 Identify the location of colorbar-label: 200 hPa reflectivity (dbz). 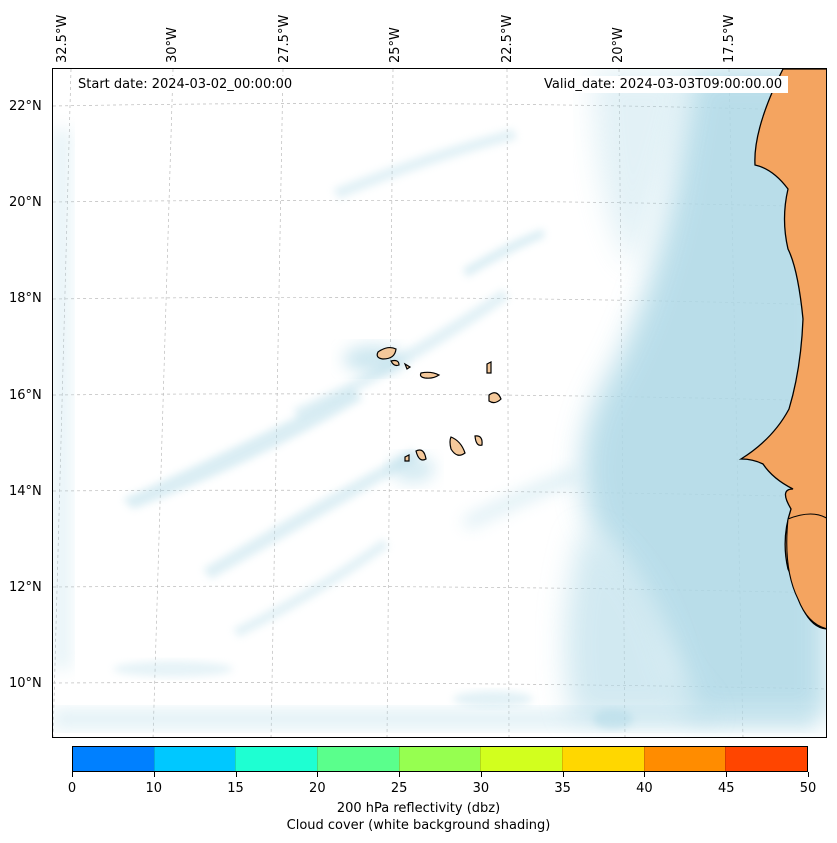
(418, 808).